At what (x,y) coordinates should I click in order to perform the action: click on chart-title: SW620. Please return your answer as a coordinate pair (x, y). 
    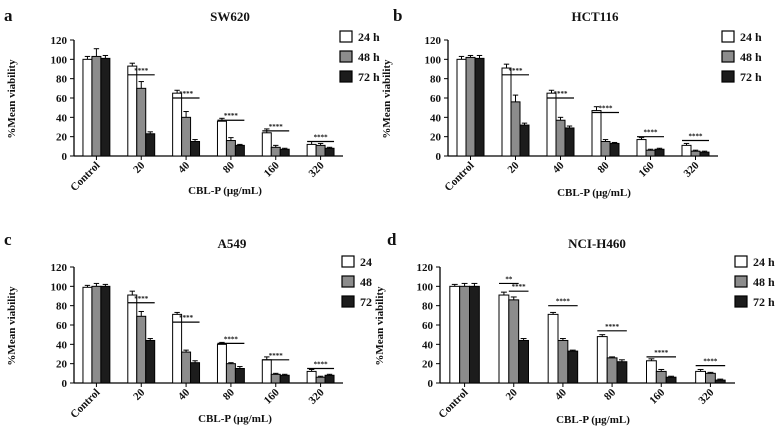
    Looking at the image, I should click on (230, 16).